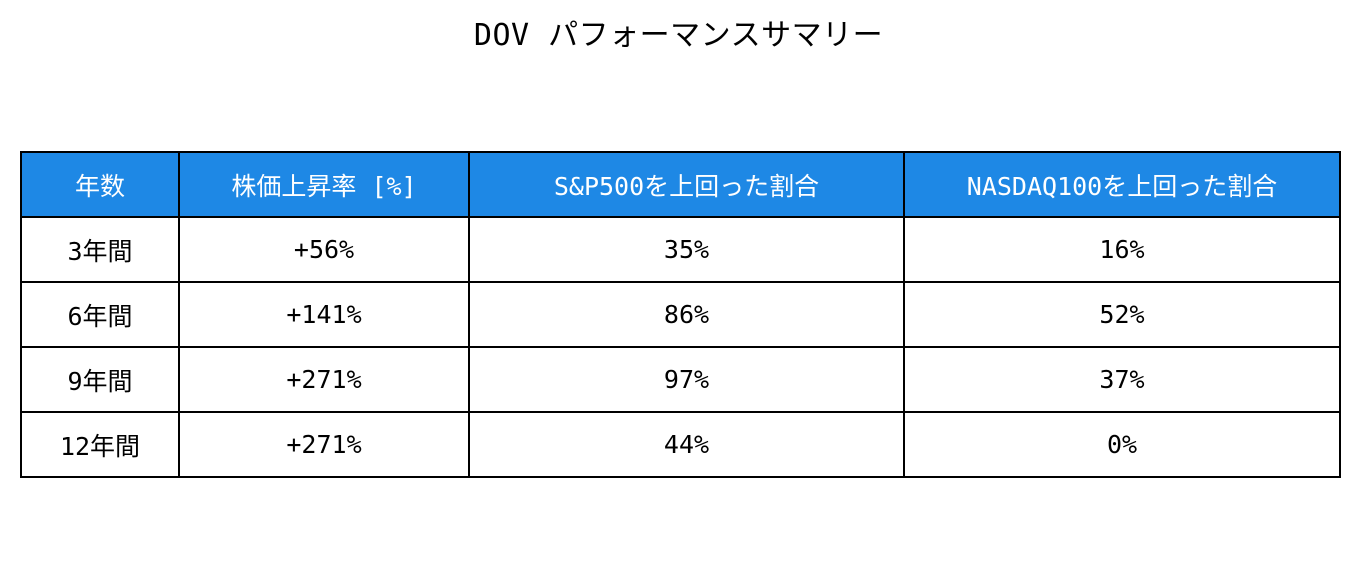 This screenshot has height=569, width=1357. What do you see at coordinates (1122, 444) in the screenshot?
I see `table-cell-beat-nasdaq100: 0%` at bounding box center [1122, 444].